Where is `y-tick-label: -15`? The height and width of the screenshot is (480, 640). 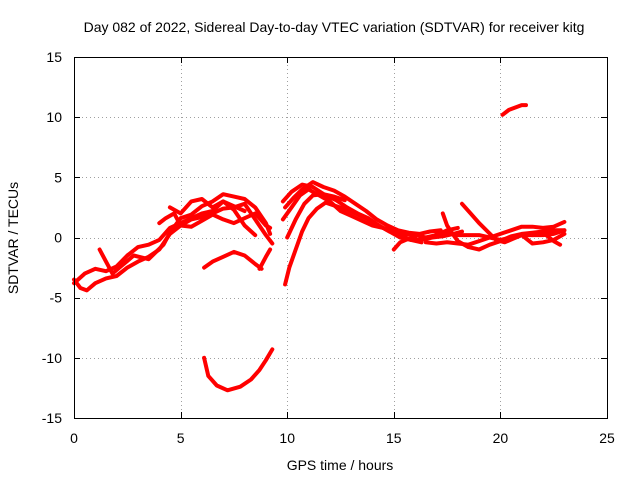 y-tick-label: -15 is located at coordinates (52, 418).